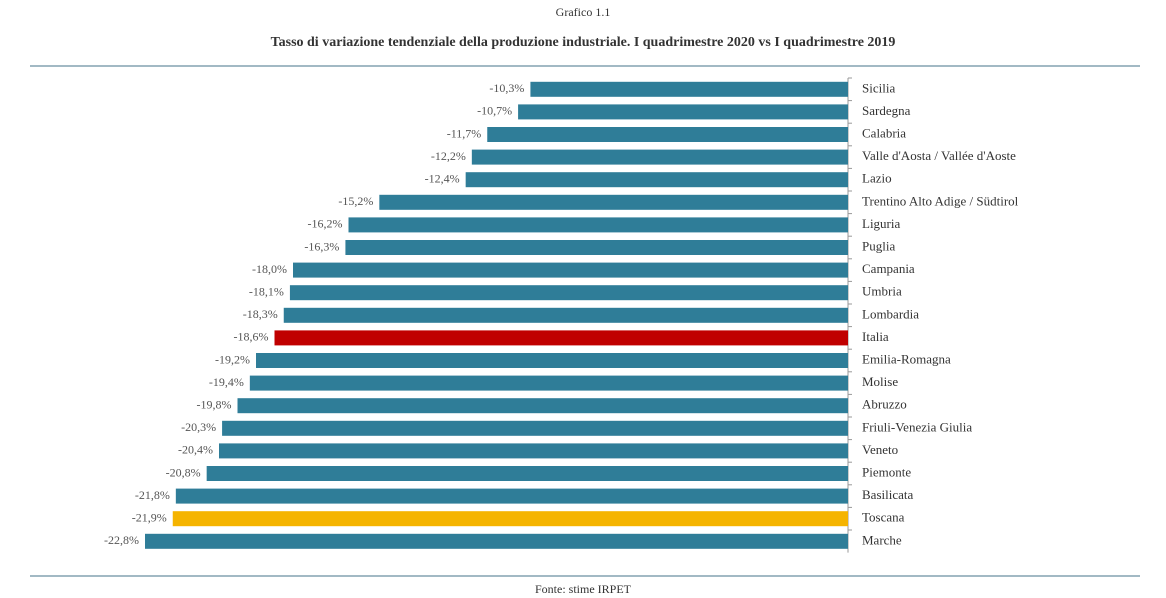 The image size is (1166, 598). I want to click on category-label: Umbria, so click(882, 291).